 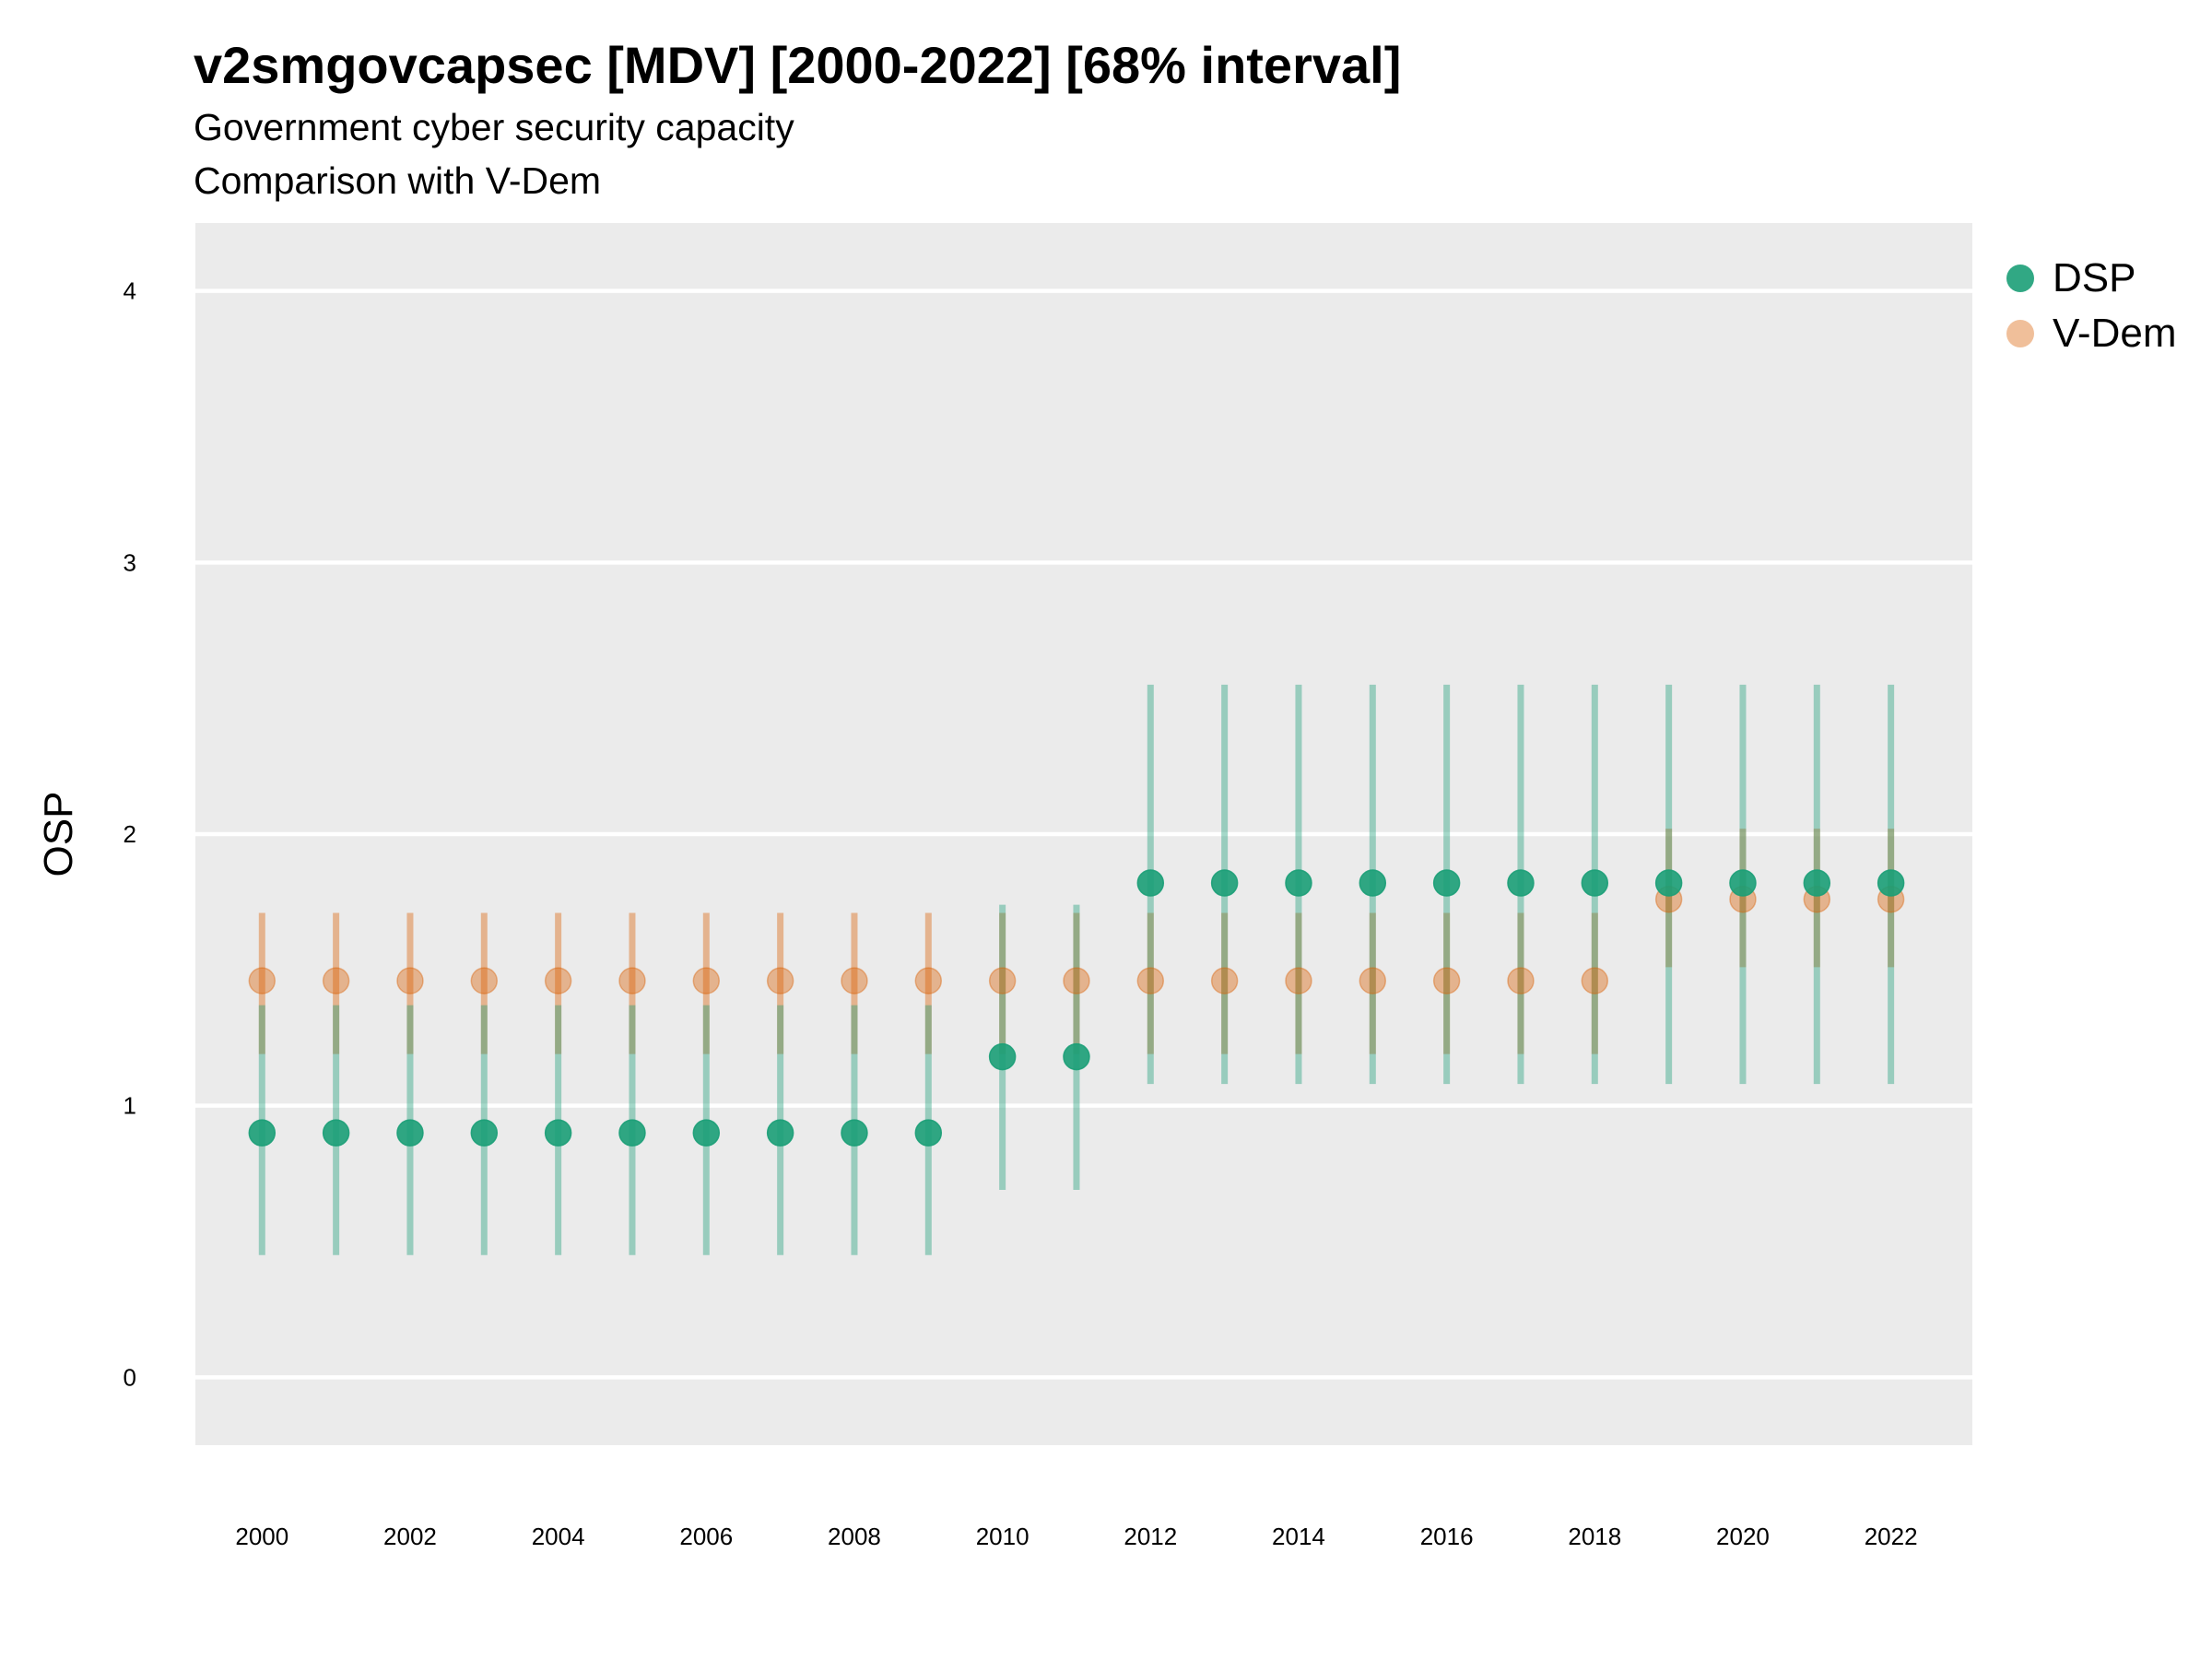 I want to click on legend-item-dsp: DSP, so click(x=2090, y=278).